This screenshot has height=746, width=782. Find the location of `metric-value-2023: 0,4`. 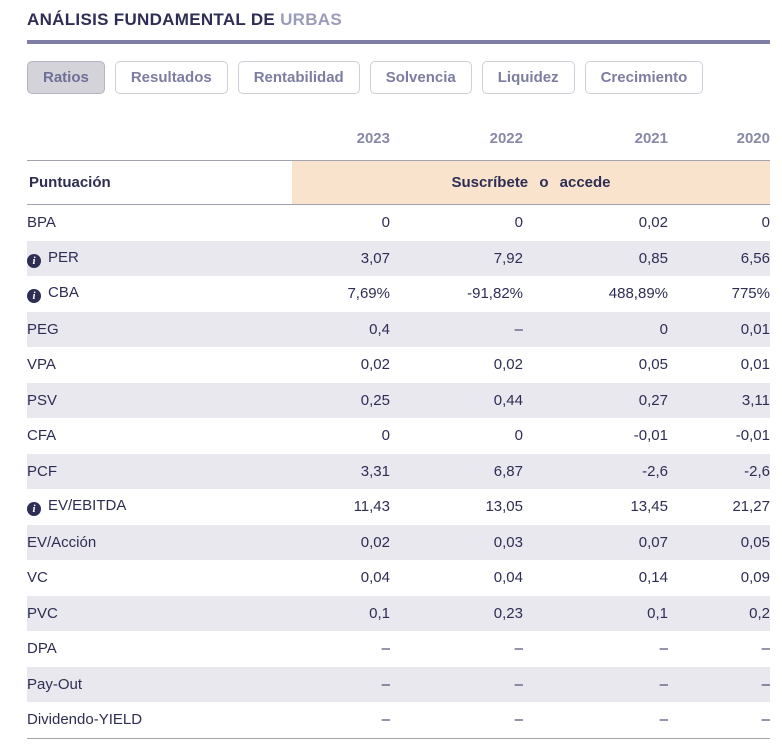

metric-value-2023: 0,4 is located at coordinates (379, 329).